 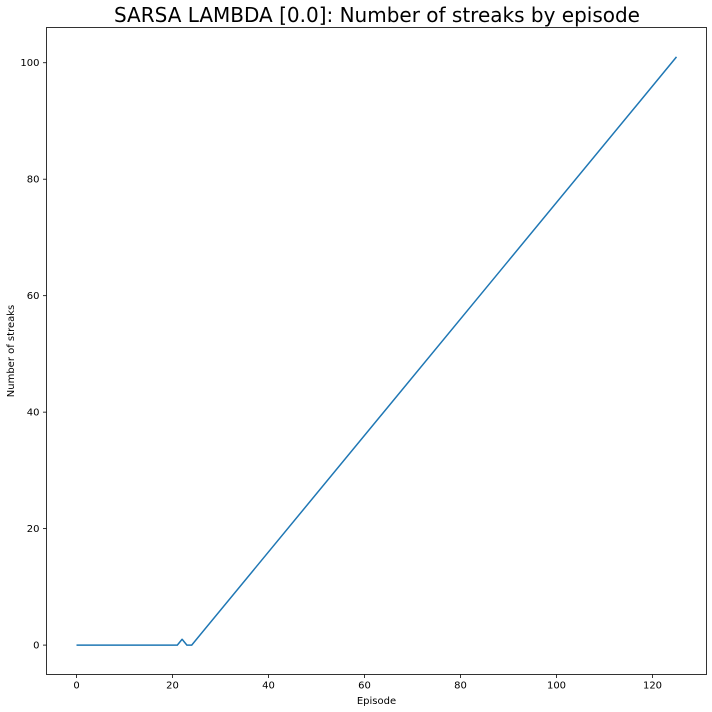 What do you see at coordinates (36, 646) in the screenshot?
I see `y-tick-label: 0` at bounding box center [36, 646].